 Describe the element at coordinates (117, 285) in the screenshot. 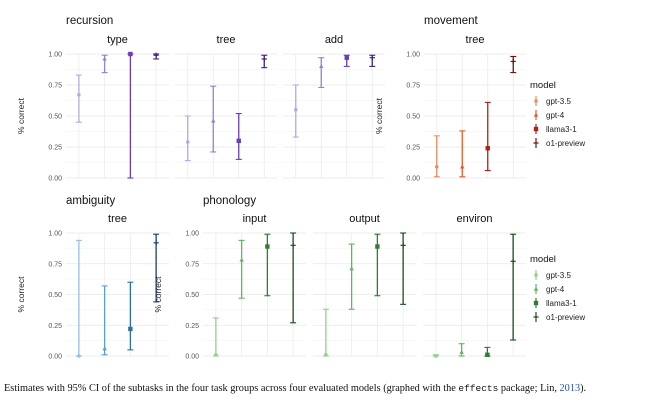

I see `facet-ambiguity-tree: tree` at that location.